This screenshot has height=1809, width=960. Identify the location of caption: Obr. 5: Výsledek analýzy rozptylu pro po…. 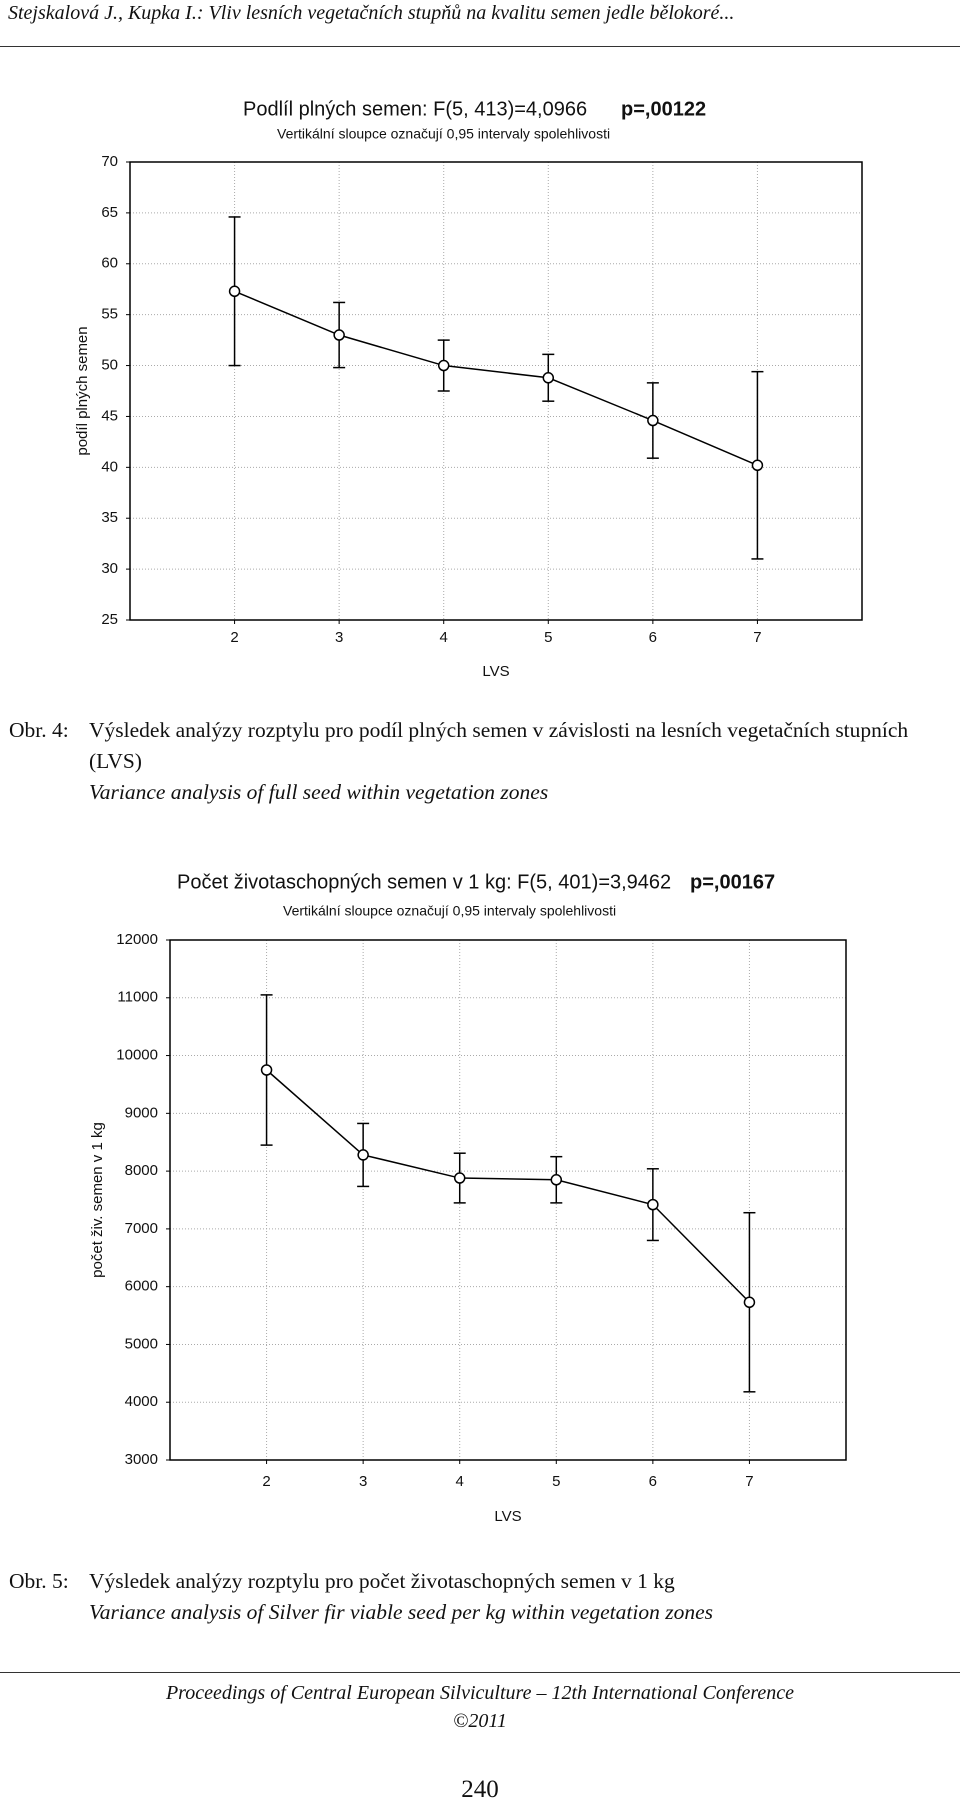
(479, 1597).